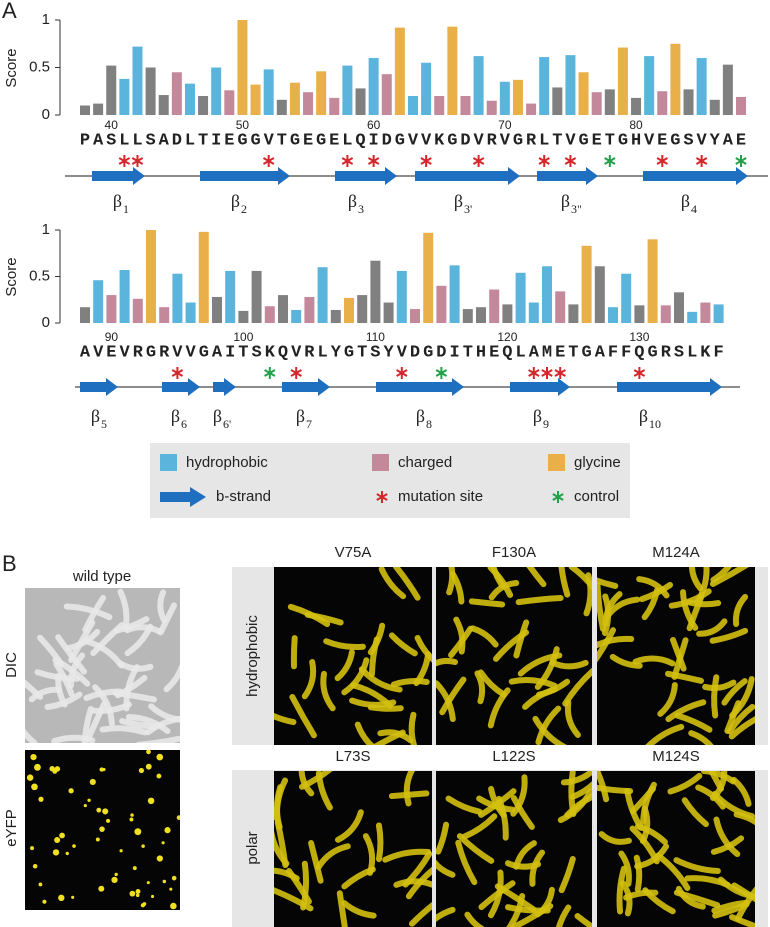 The width and height of the screenshot is (770, 927). Describe the element at coordinates (46, 19) in the screenshot. I see `y-tick-label: 1` at that location.